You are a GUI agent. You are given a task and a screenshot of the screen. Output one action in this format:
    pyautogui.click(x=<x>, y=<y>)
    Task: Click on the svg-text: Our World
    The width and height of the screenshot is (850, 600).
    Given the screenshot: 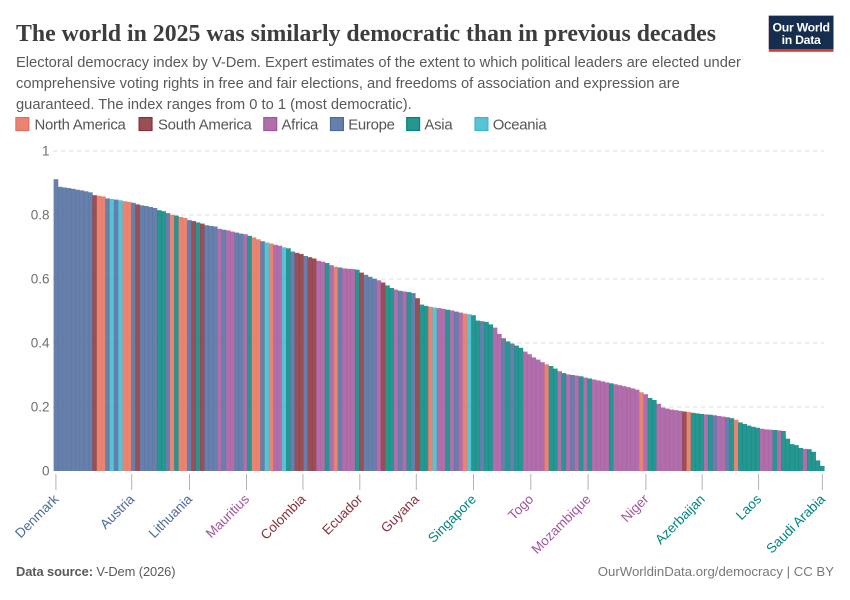 What is the action you would take?
    pyautogui.click(x=801, y=27)
    